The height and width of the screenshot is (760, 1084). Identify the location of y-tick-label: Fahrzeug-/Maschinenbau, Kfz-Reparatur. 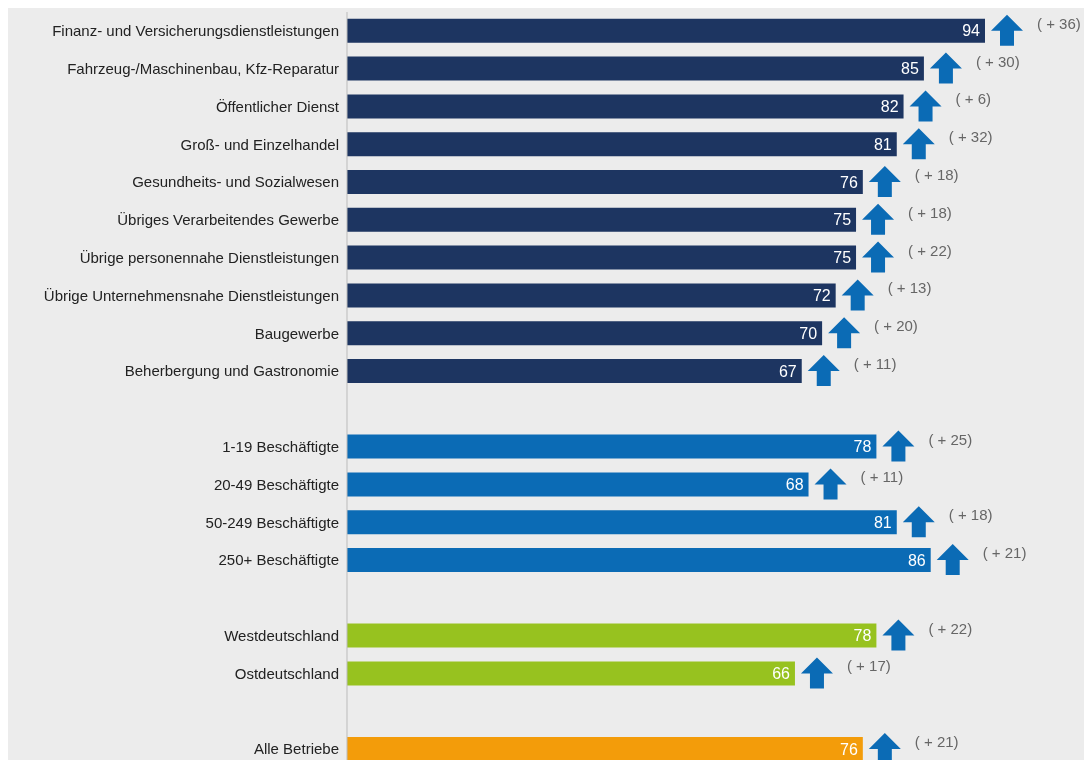
(203, 69).